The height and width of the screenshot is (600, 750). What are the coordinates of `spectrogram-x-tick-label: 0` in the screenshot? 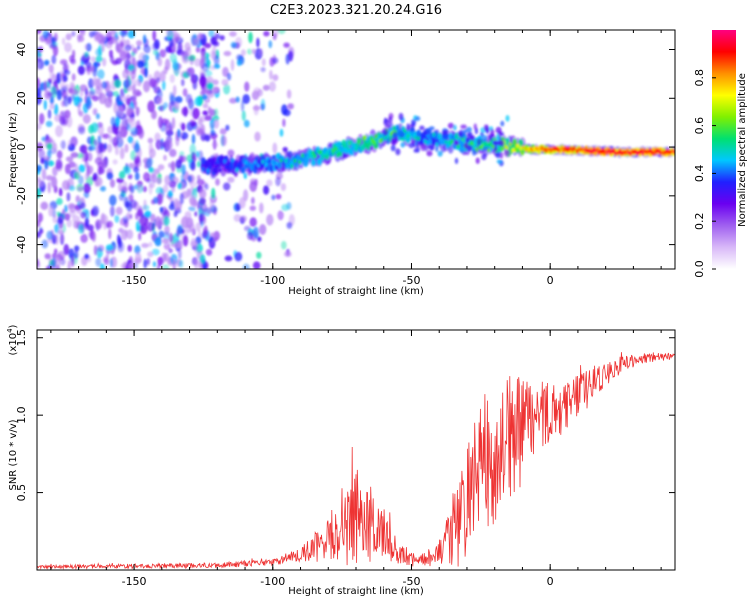 It's located at (550, 280).